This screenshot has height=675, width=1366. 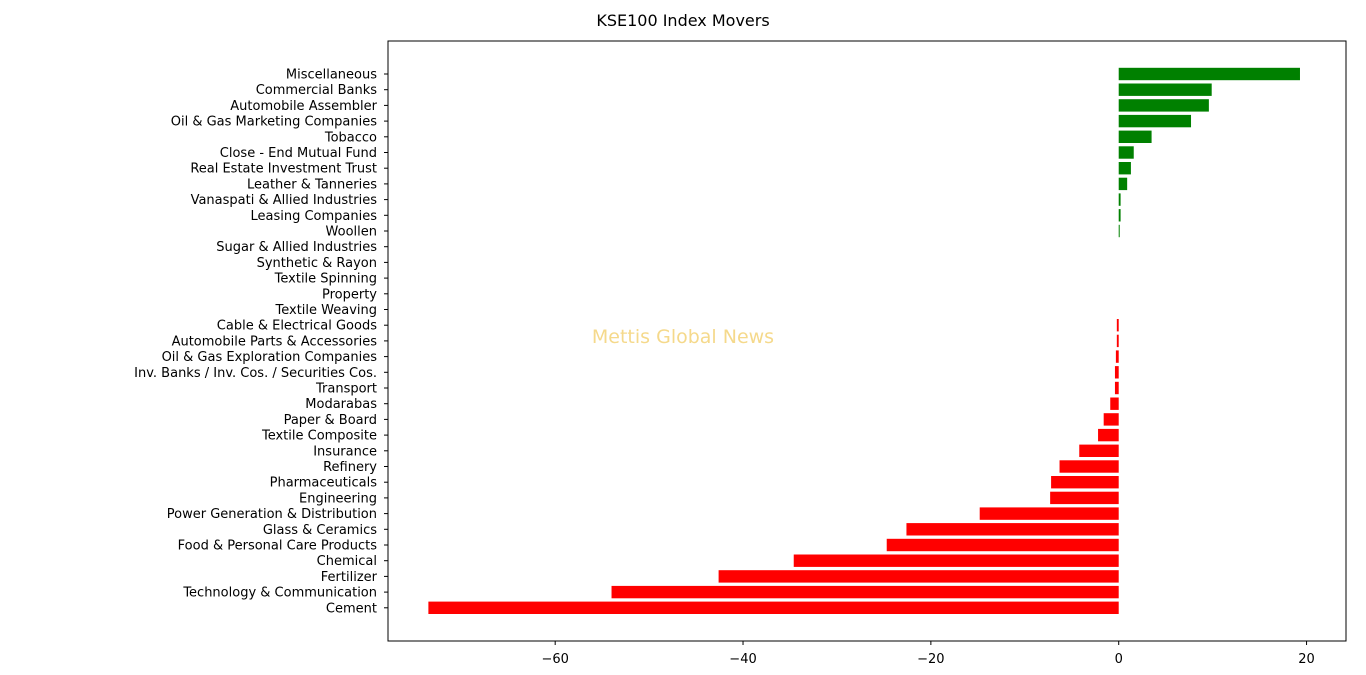 I want to click on y-tick-label: Insurance, so click(x=345, y=451).